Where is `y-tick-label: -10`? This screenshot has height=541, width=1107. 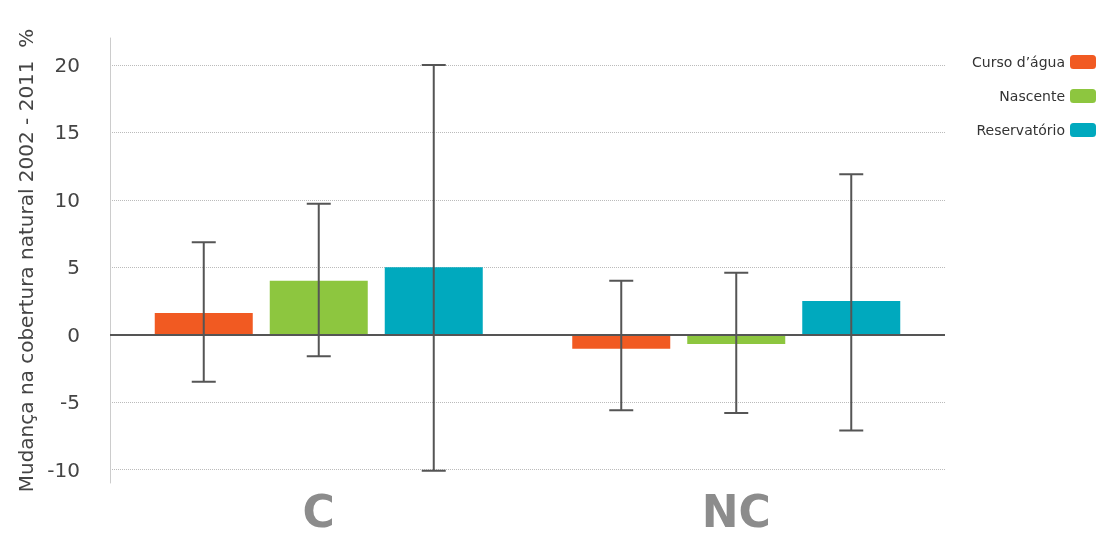 y-tick-label: -10 is located at coordinates (63, 469).